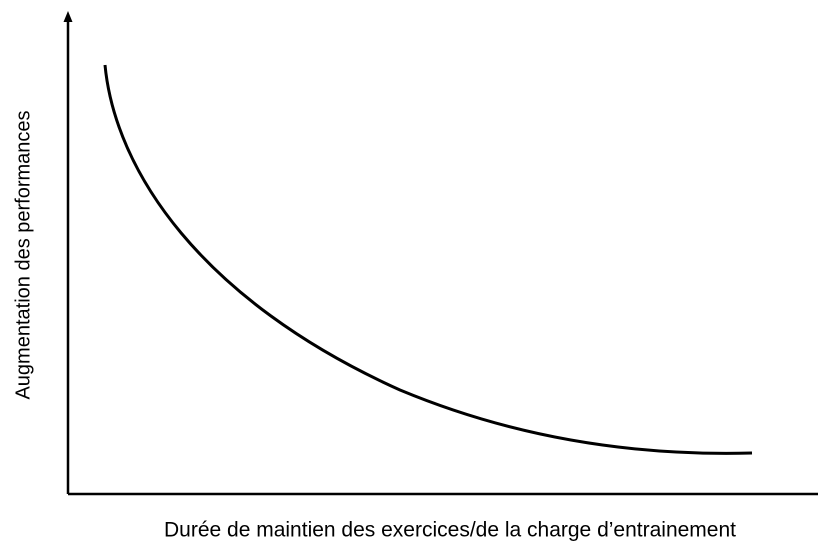 The width and height of the screenshot is (818, 546). I want to click on y-axis-arrow, so click(68, 16).